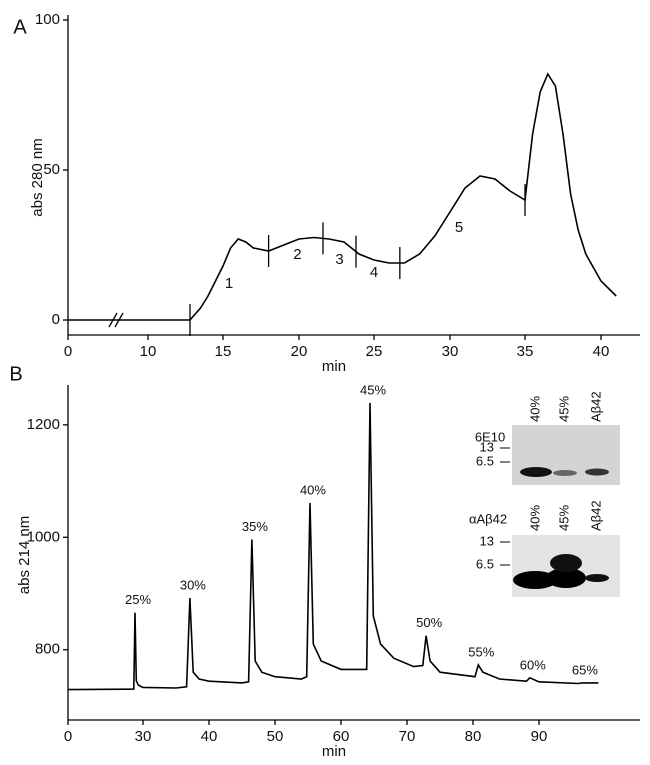 This screenshot has height=765, width=650. Describe the element at coordinates (525, 351) in the screenshot. I see `x-tick-label: 35` at that location.